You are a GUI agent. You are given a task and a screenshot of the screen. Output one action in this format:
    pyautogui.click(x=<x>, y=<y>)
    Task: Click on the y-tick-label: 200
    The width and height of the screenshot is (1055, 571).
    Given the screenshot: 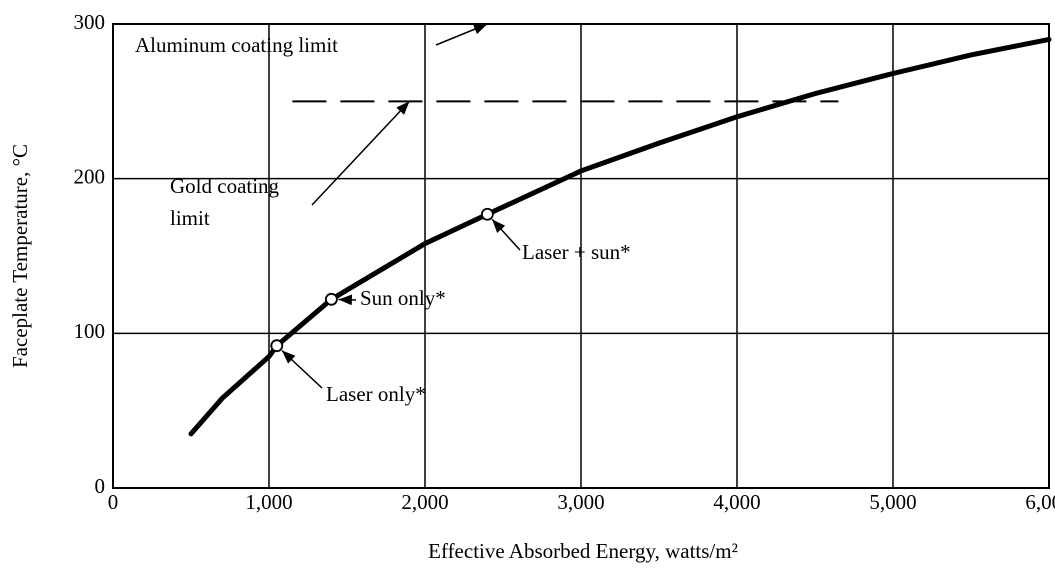 What is the action you would take?
    pyautogui.click(x=90, y=176)
    